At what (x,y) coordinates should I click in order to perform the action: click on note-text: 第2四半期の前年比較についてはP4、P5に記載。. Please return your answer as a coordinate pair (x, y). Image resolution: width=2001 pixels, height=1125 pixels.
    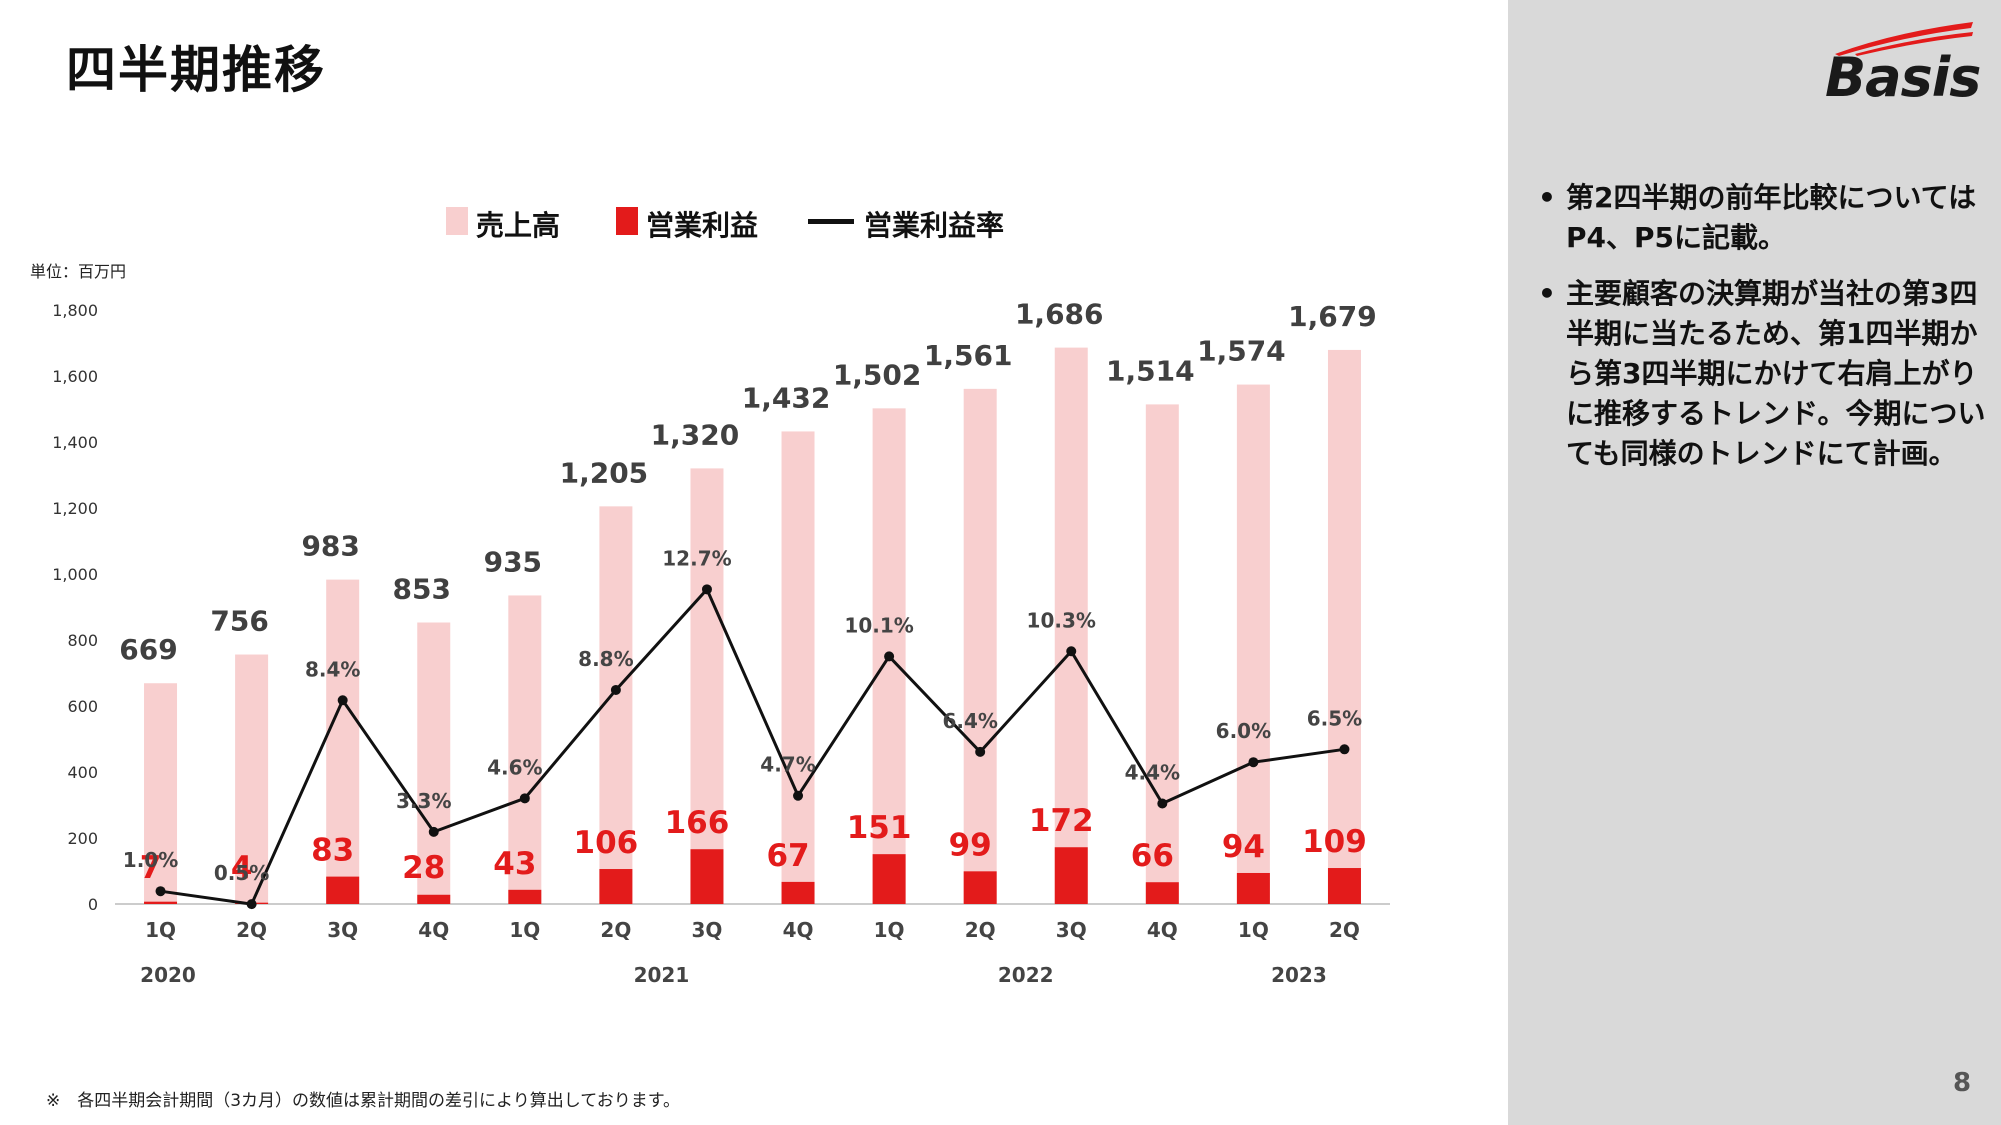
    Looking at the image, I should click on (1771, 217).